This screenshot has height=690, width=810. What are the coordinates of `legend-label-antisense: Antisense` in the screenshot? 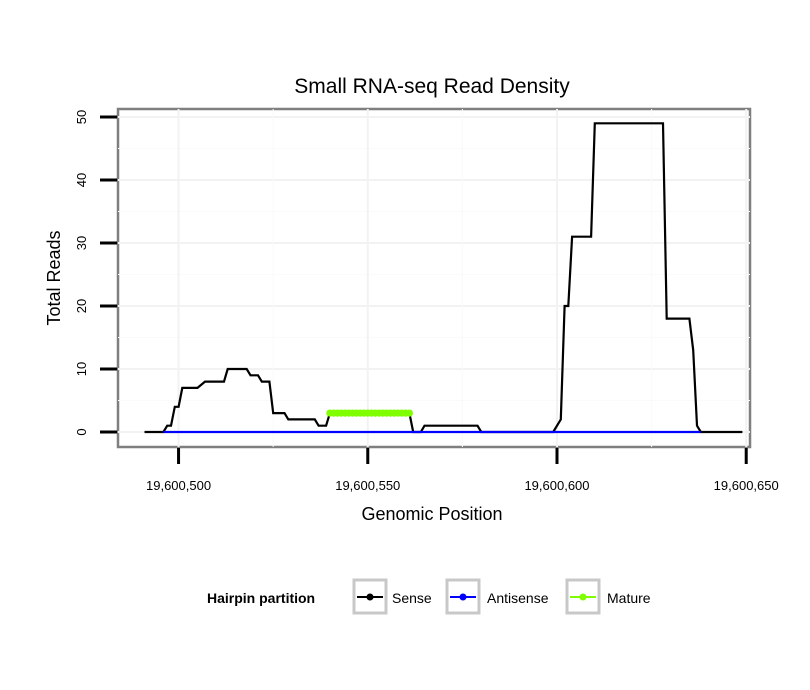 It's located at (518, 598).